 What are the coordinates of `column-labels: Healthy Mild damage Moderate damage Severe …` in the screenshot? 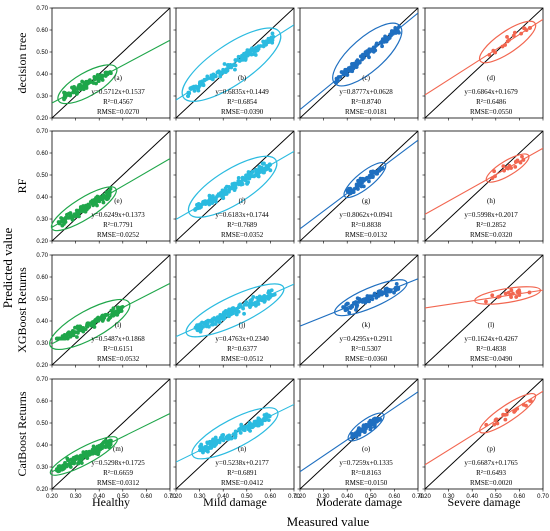 It's located at (306, 502).